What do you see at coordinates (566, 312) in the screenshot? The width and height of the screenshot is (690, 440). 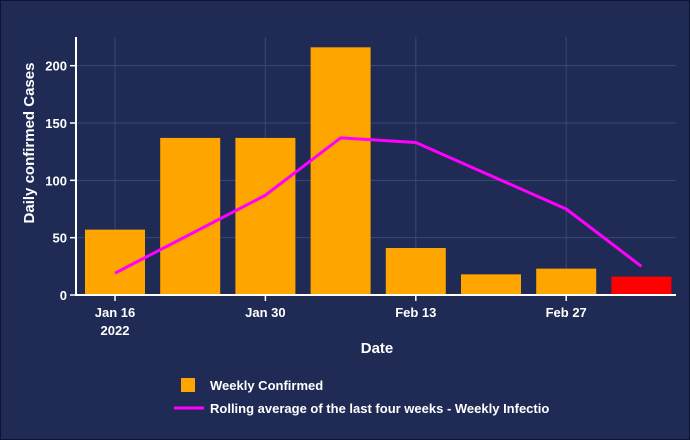 I see `x-tick-label: Feb 27` at bounding box center [566, 312].